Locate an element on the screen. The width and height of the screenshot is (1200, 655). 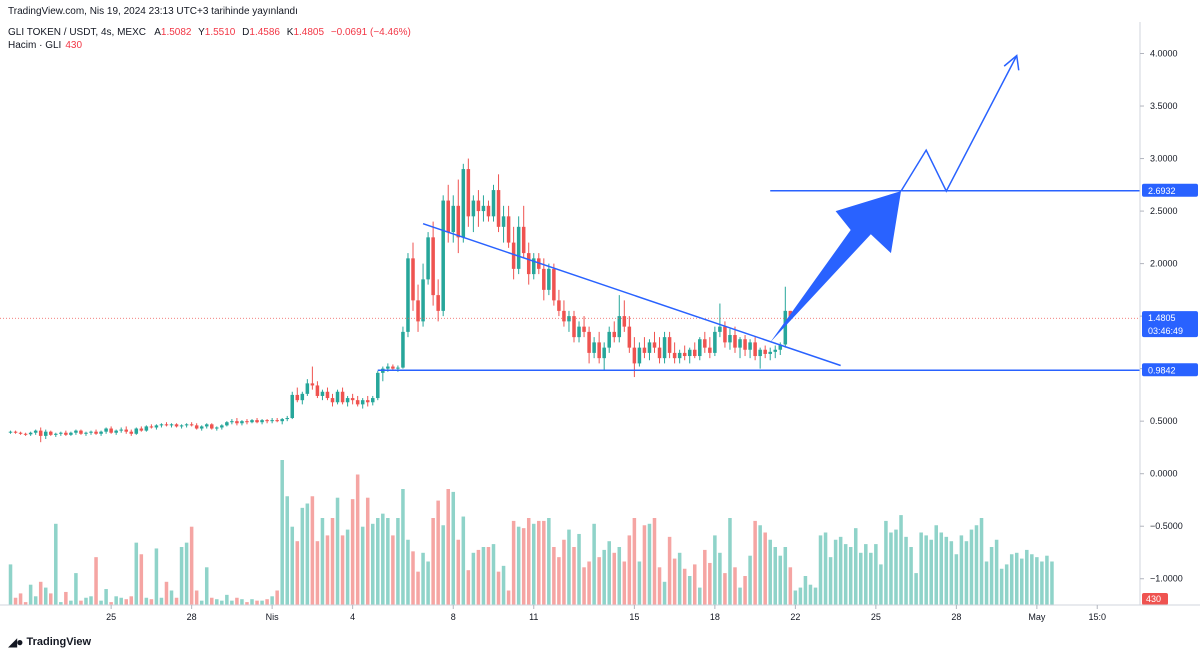
time-axis: 25 28 Nis 4 8 11 15 18 22 25 28 May 15:0 is located at coordinates (600, 613).